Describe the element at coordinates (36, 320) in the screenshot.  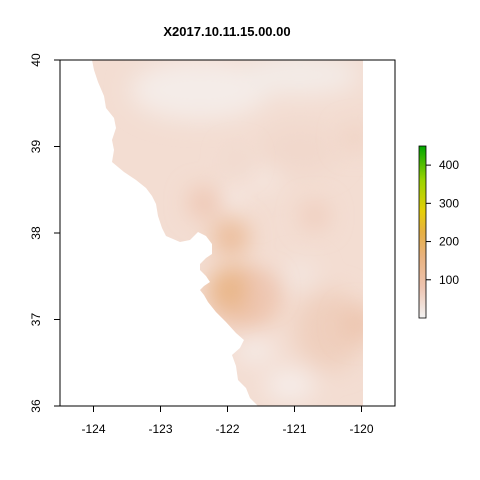
I see `y-tick-label: 37` at that location.